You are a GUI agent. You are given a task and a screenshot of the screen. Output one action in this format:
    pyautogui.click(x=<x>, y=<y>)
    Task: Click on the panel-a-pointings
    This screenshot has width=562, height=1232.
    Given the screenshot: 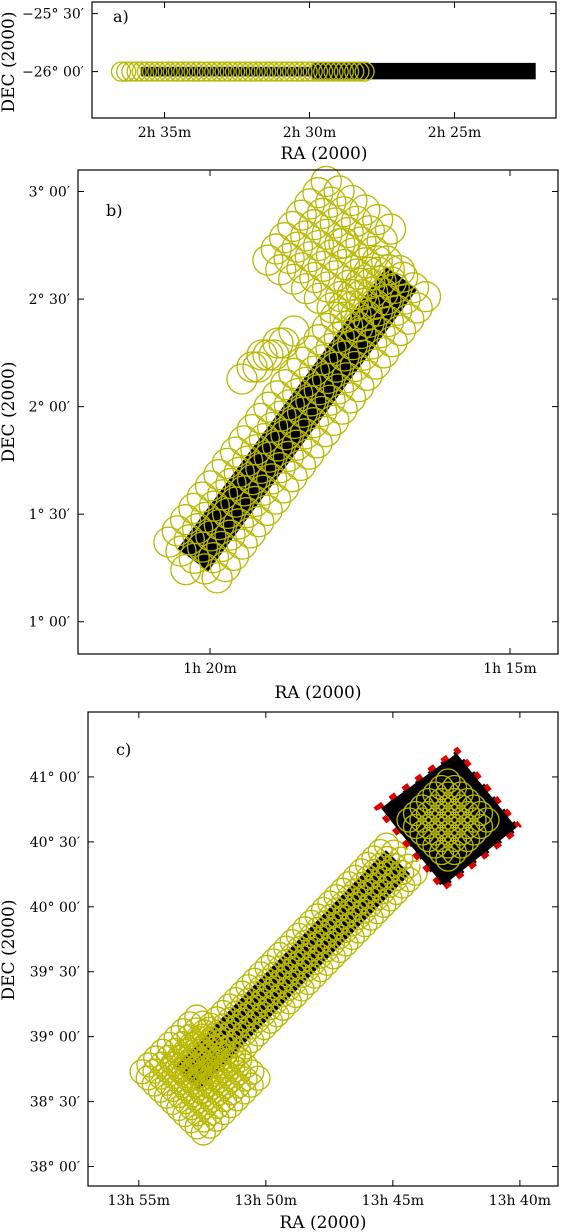 What is the action you would take?
    pyautogui.click(x=323, y=71)
    